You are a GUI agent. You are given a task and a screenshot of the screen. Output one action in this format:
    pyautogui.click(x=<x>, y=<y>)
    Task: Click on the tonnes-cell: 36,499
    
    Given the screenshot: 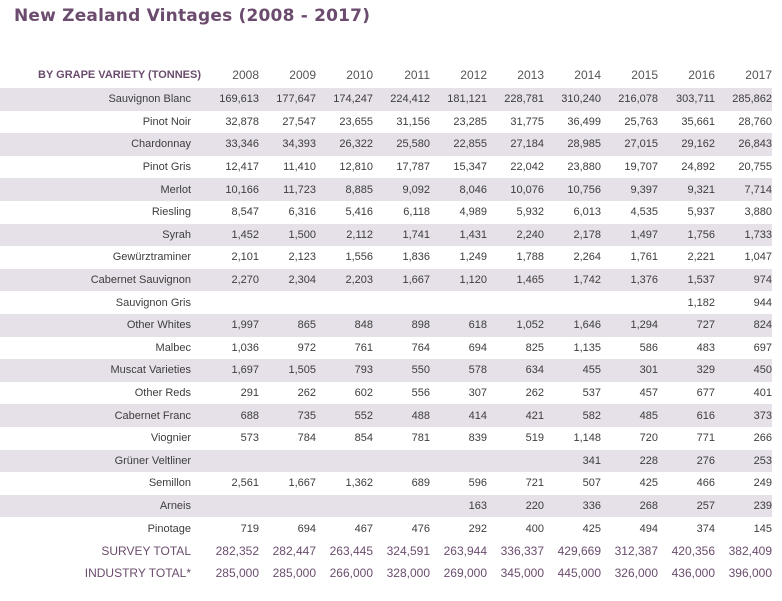 What is the action you would take?
    pyautogui.click(x=584, y=121)
    